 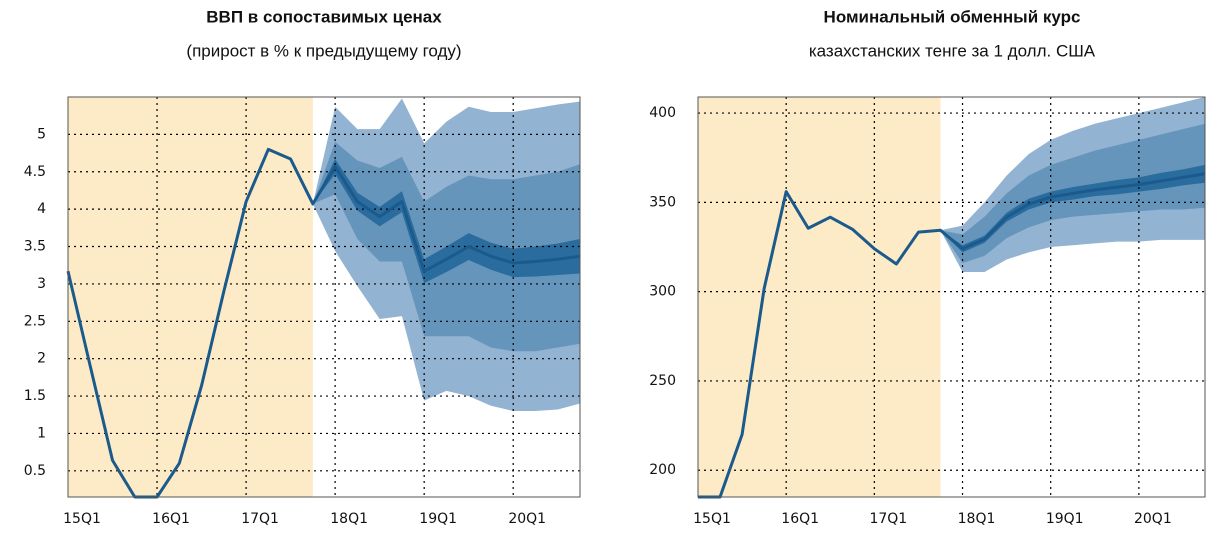 I want to click on chart-subtitle: (прирост в % к предыдущему году), so click(x=323, y=50).